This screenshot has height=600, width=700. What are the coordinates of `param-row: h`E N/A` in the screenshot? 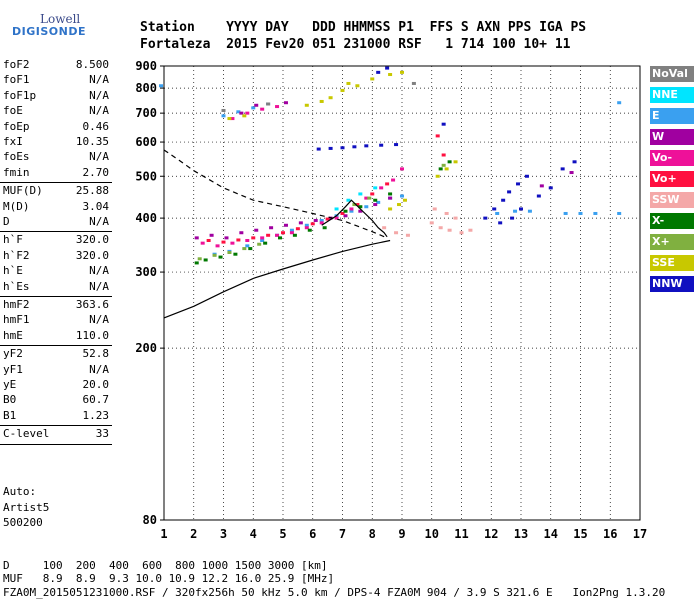 It's located at (56, 271).